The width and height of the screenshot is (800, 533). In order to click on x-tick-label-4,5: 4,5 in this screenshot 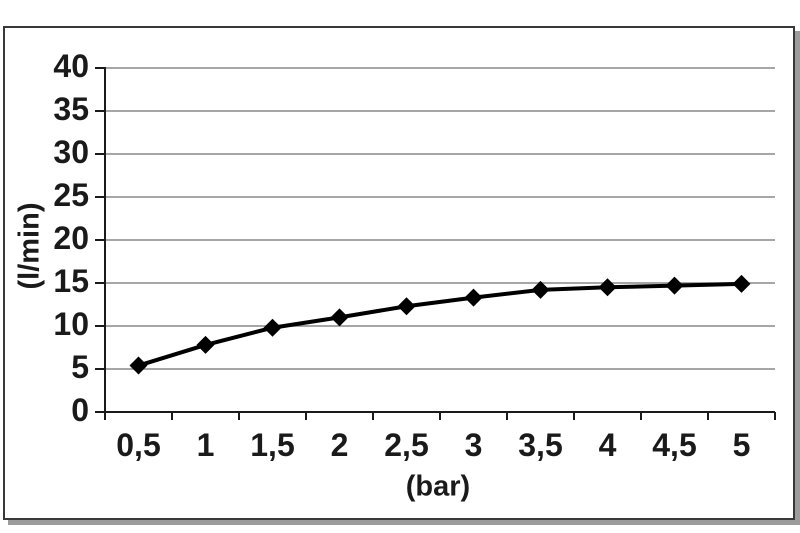, I will do `click(674, 445)`.